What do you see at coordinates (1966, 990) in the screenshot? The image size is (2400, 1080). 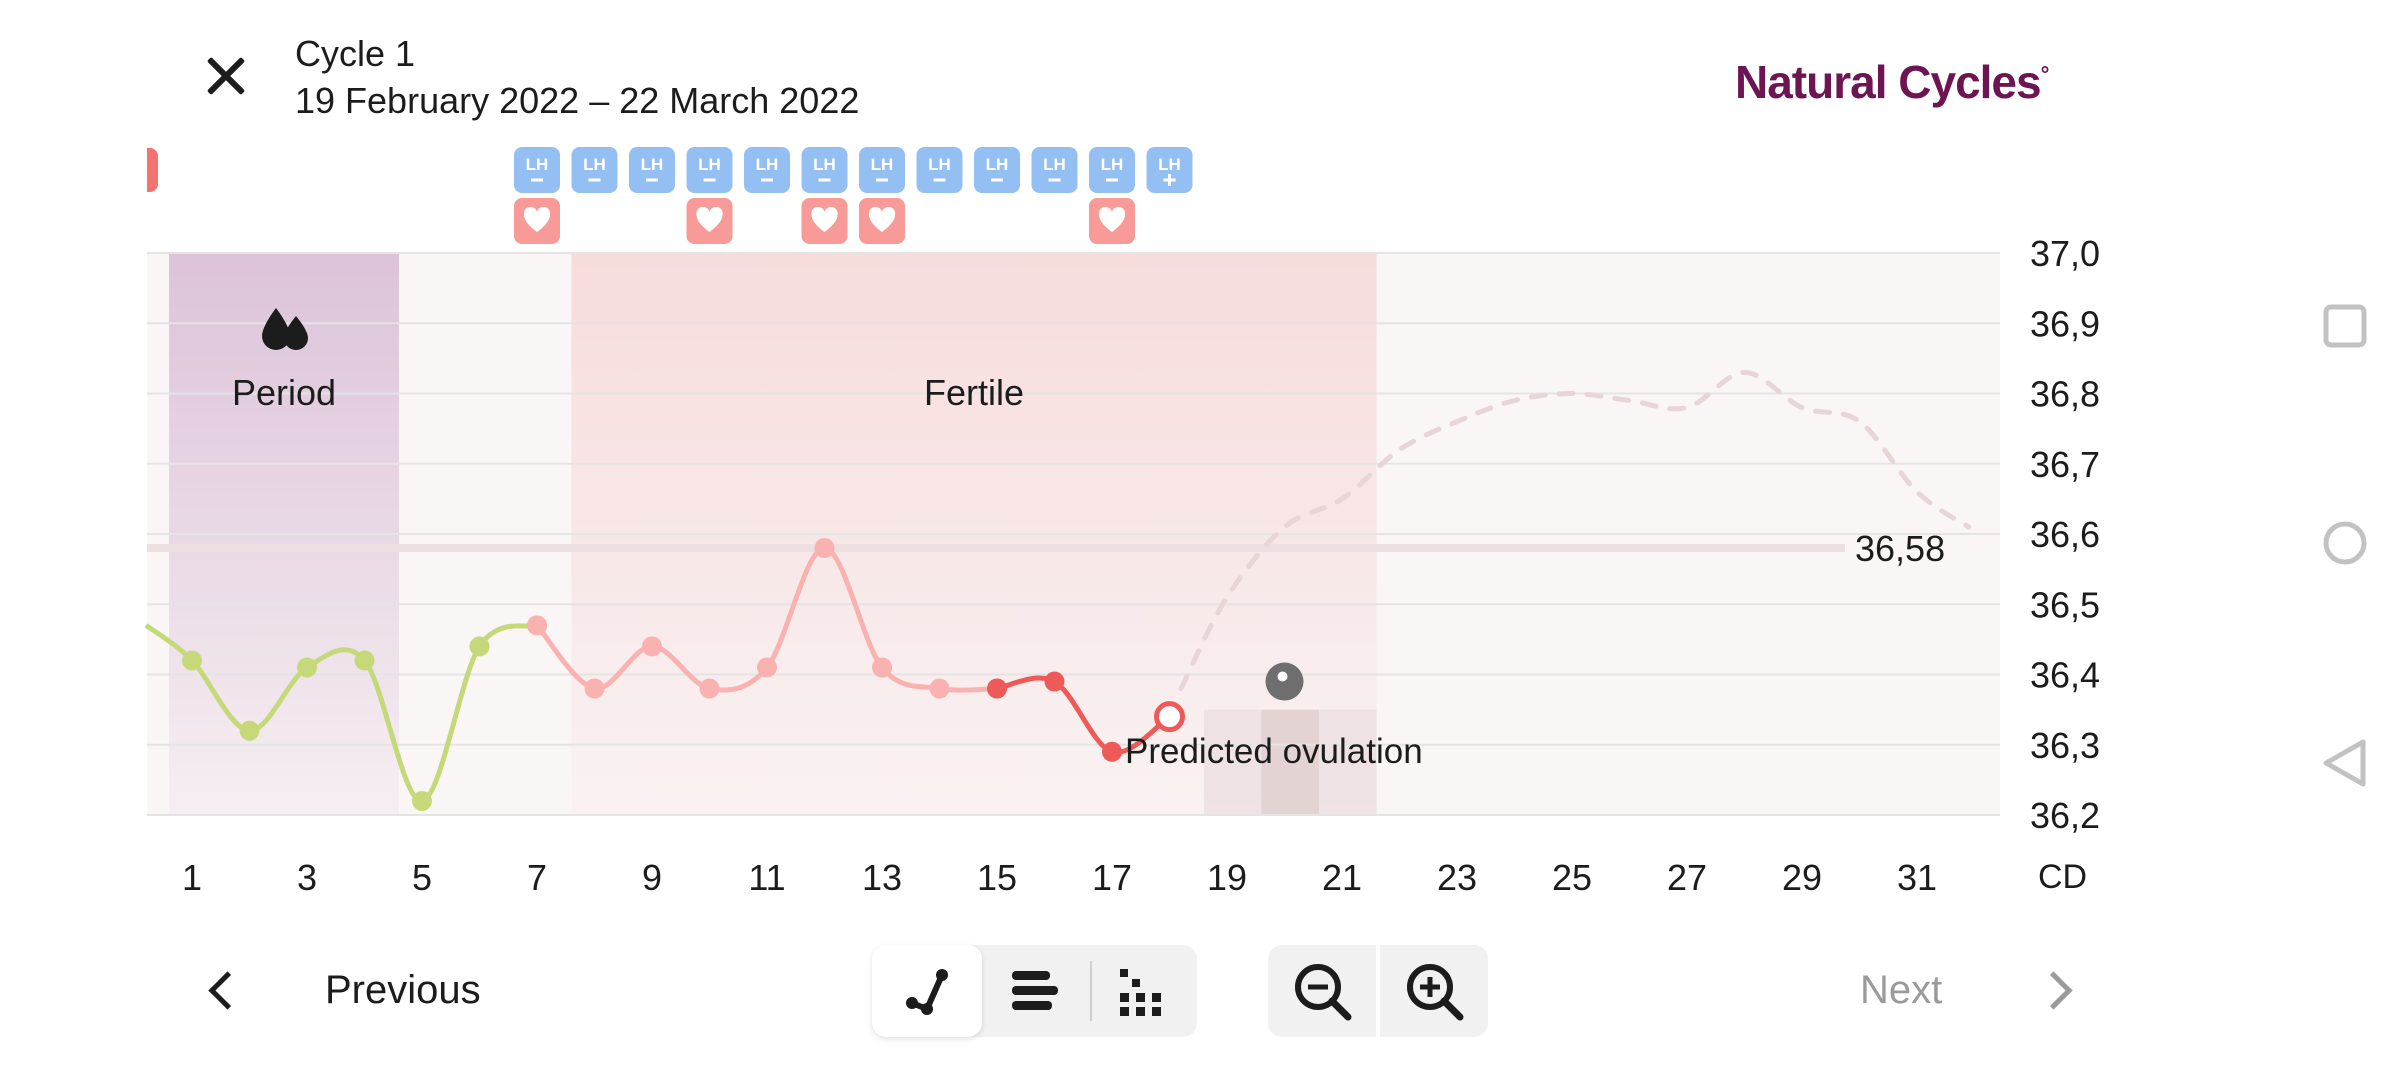 I see `next-cycle-button: Next` at bounding box center [1966, 990].